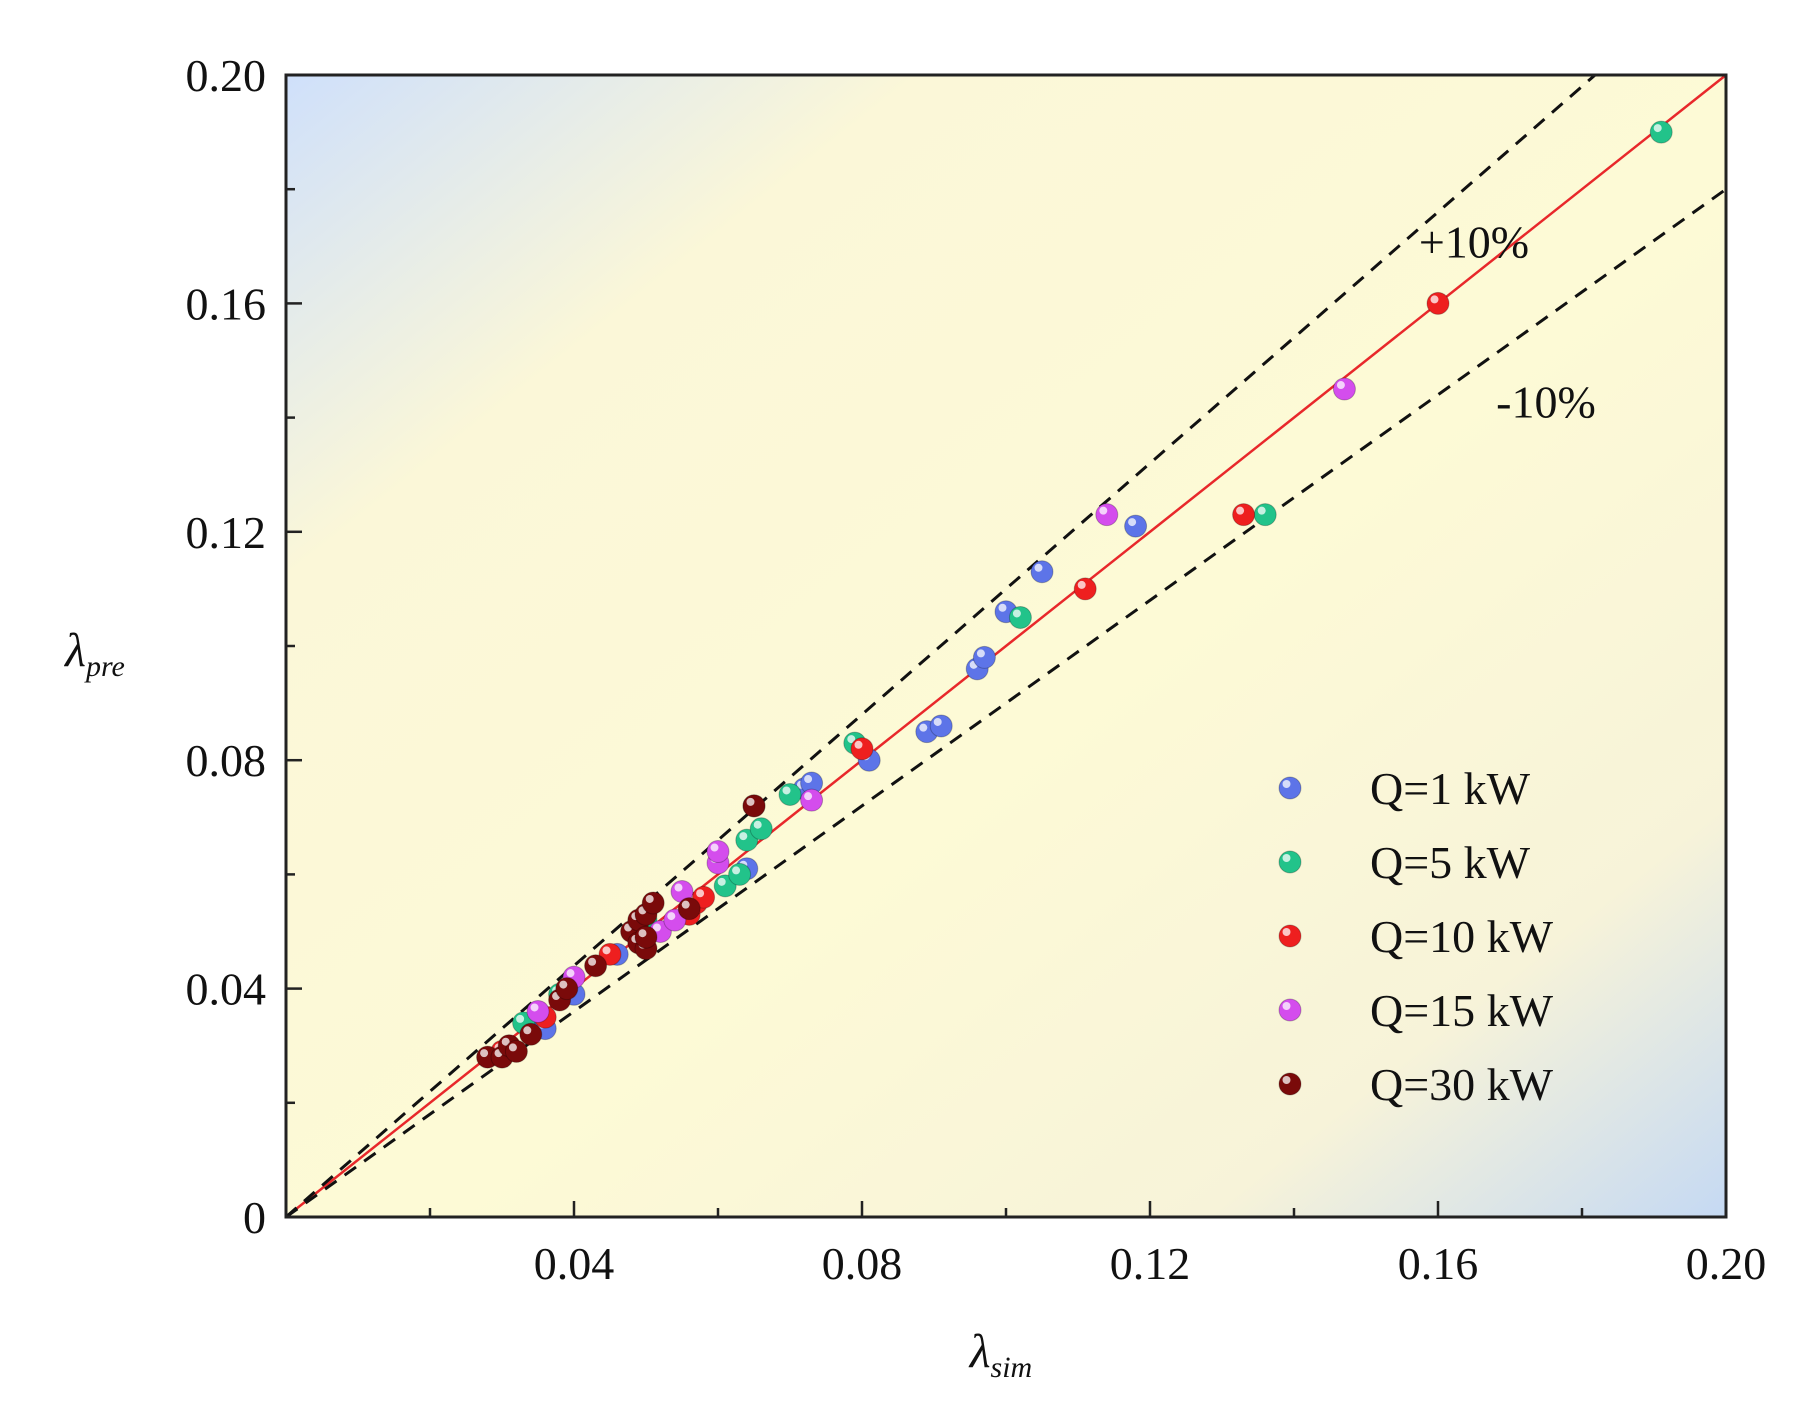 The image size is (1807, 1406). Describe the element at coordinates (1462, 936) in the screenshot. I see `legend-label: Q=10 kW` at that location.